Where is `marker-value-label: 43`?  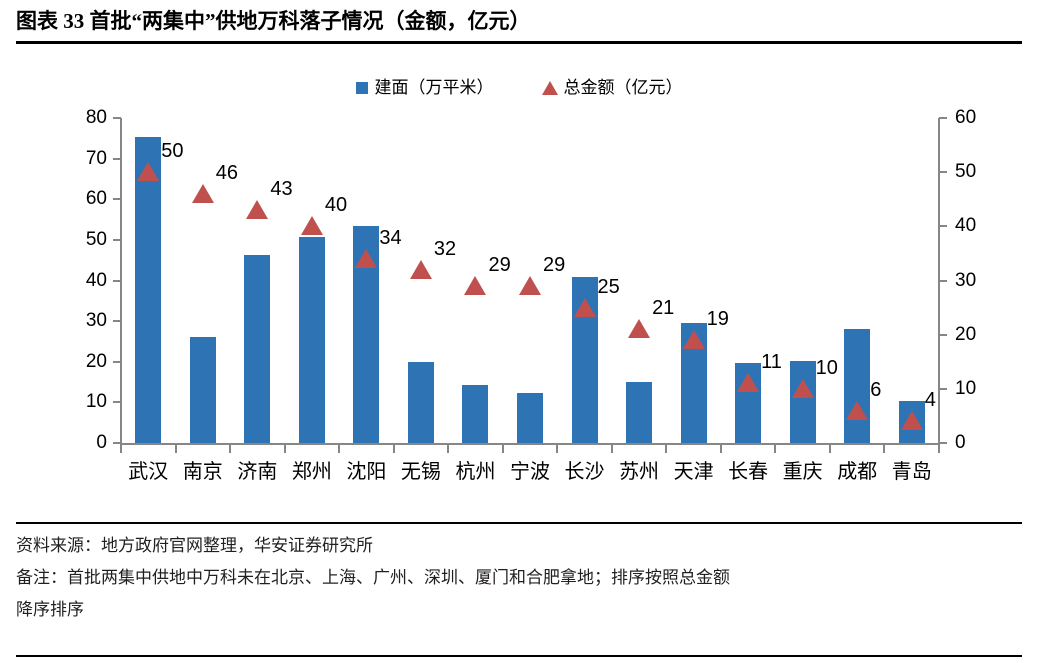 marker-value-label: 43 is located at coordinates (281, 189).